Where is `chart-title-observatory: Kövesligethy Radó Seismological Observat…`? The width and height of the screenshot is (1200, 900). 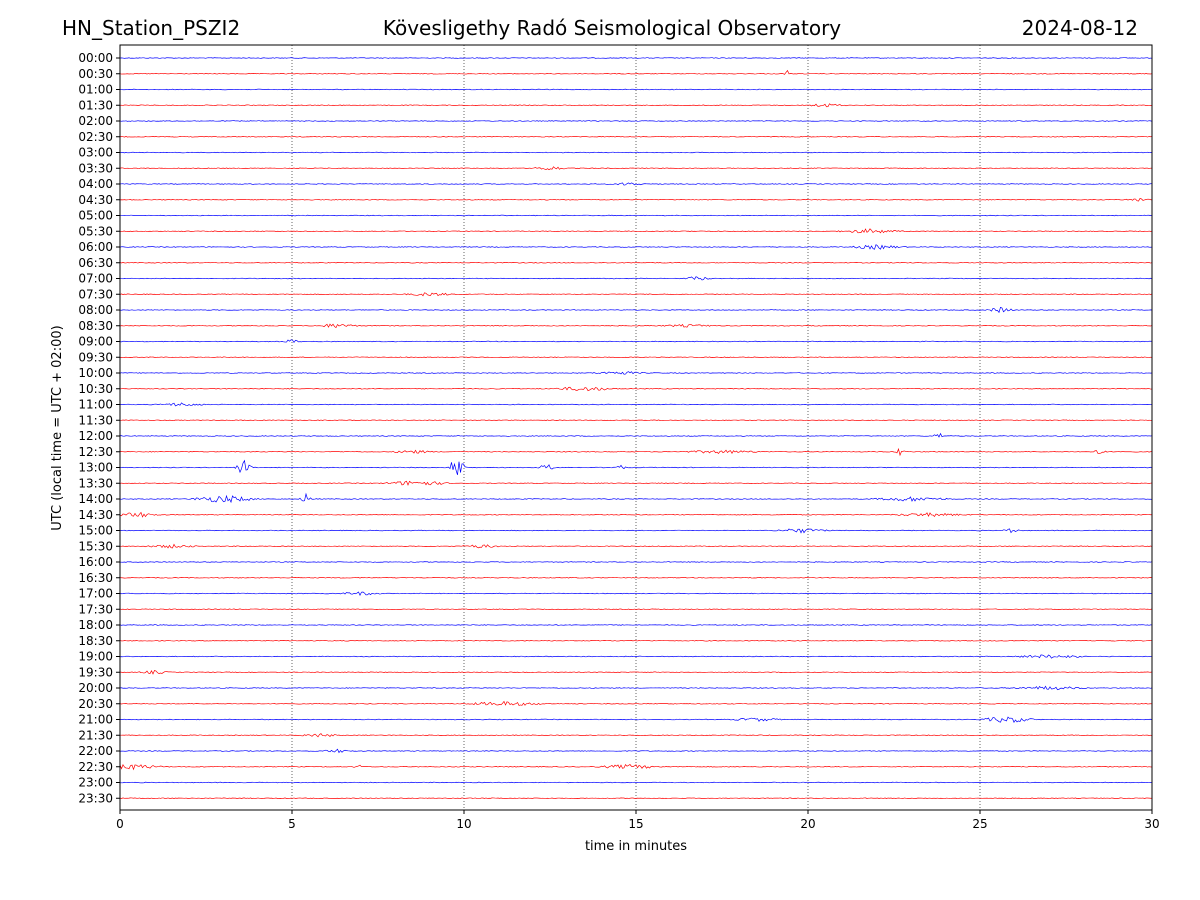
chart-title-observatory: Kövesligethy Radó Seismological Observat… is located at coordinates (612, 28).